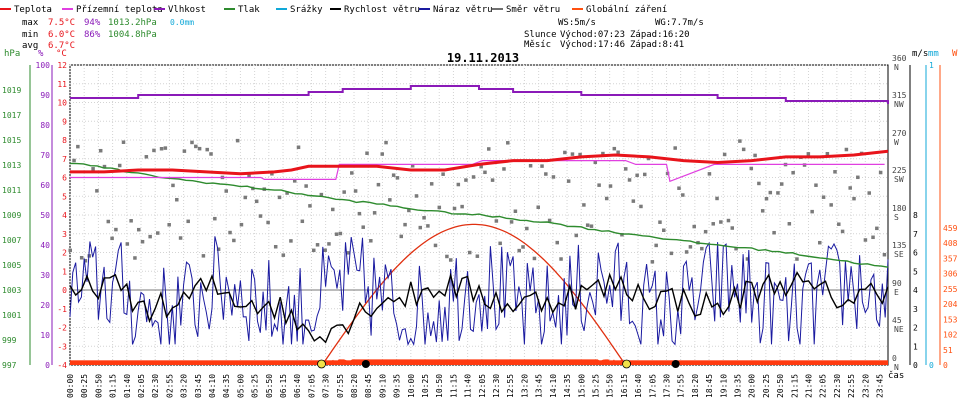 This screenshot has width=966, height=400. I want to click on legend-label: Srážky, so click(306, 10).